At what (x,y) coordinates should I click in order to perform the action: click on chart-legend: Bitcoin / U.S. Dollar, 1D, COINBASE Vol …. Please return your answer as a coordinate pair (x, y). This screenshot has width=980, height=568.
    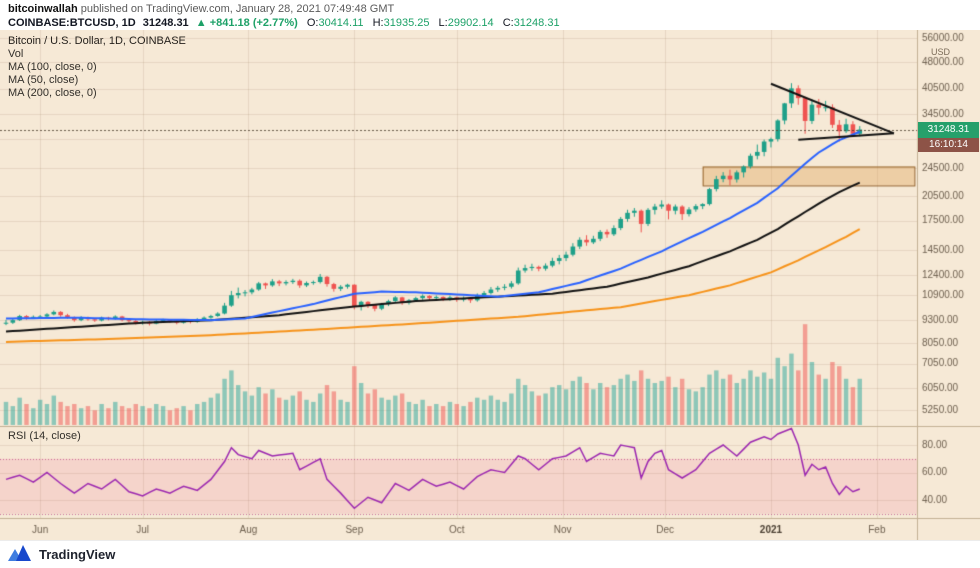
    Looking at the image, I should click on (97, 67).